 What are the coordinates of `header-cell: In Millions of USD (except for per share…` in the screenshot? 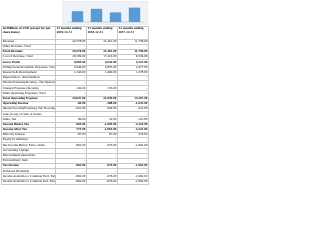 It's located at (28, 33).